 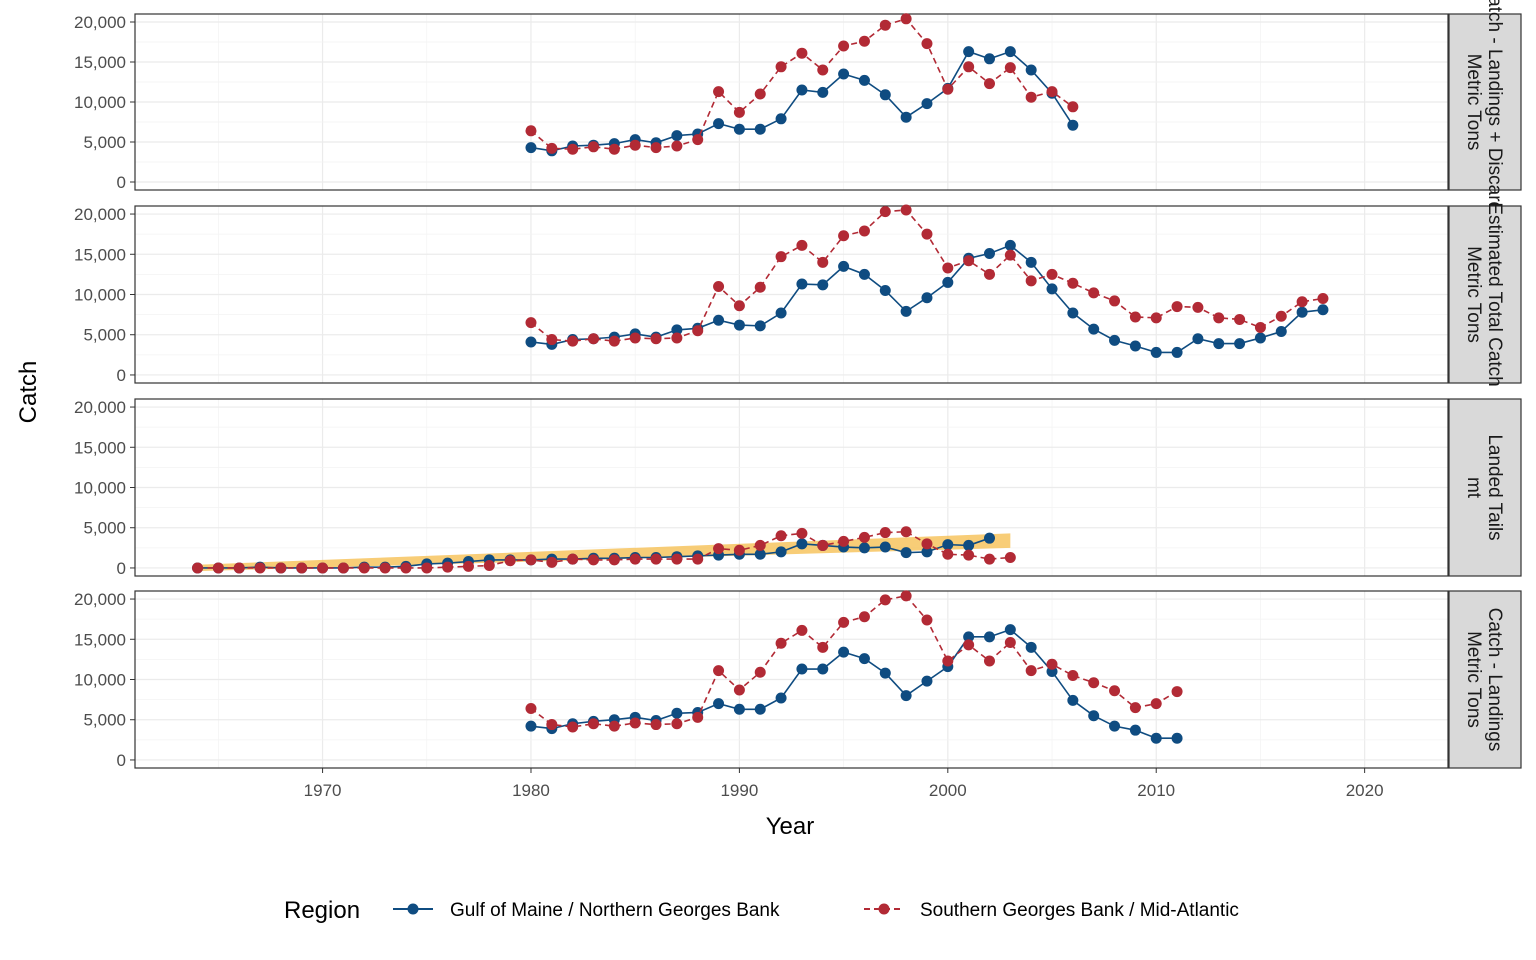 What do you see at coordinates (615, 910) in the screenshot?
I see `legend-label-gulf: Gulf of Maine / Northern Georges Bank` at bounding box center [615, 910].